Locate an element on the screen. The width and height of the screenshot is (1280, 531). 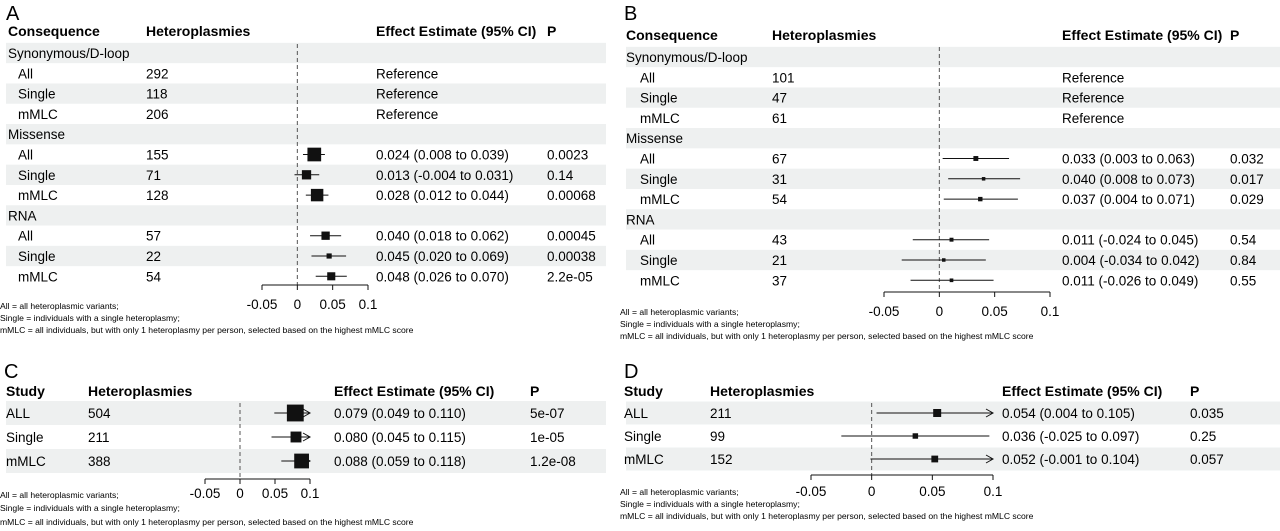
heteroplasmies-value: 43 is located at coordinates (779, 240).